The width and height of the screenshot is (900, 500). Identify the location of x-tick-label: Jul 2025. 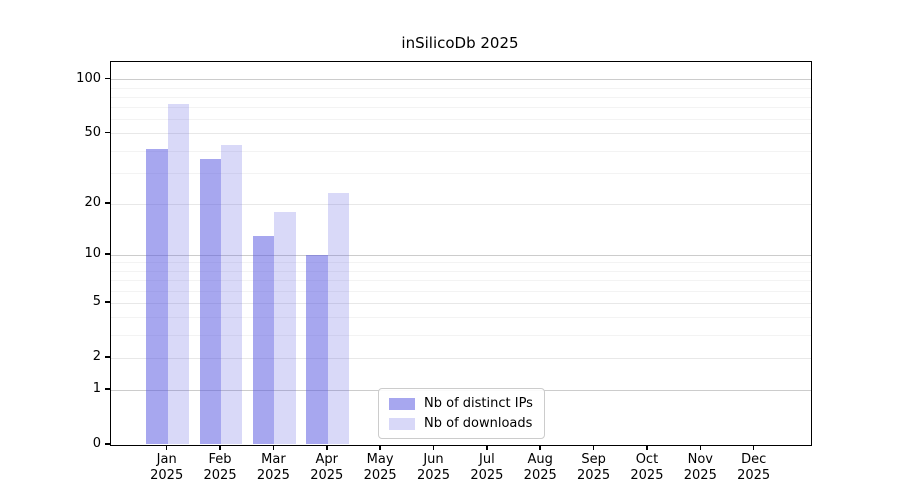
(487, 467).